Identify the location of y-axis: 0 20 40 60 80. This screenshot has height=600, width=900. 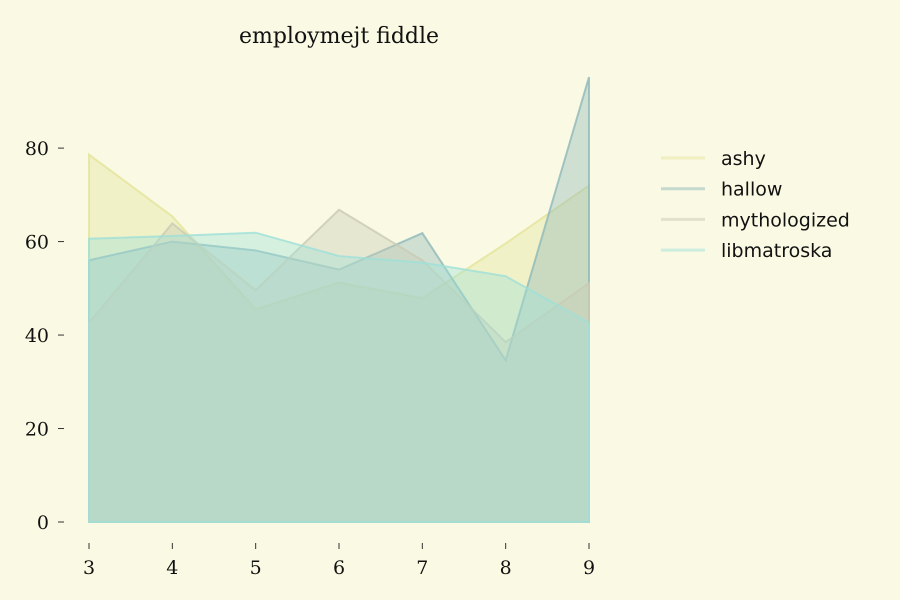
(44, 336).